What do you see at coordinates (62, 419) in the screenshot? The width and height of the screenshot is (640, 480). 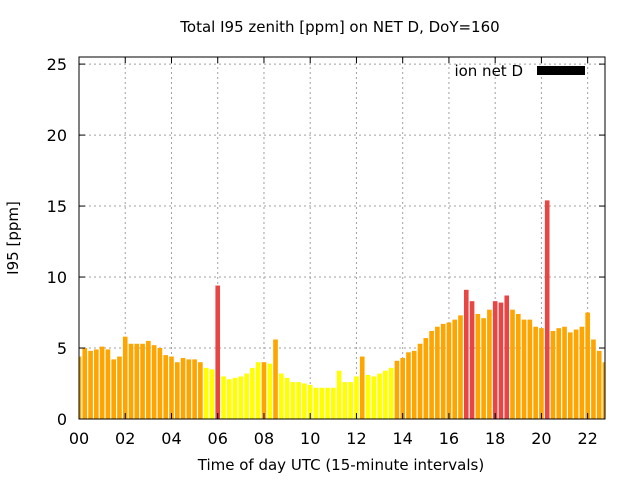 I see `y-tick-label: 0` at bounding box center [62, 419].